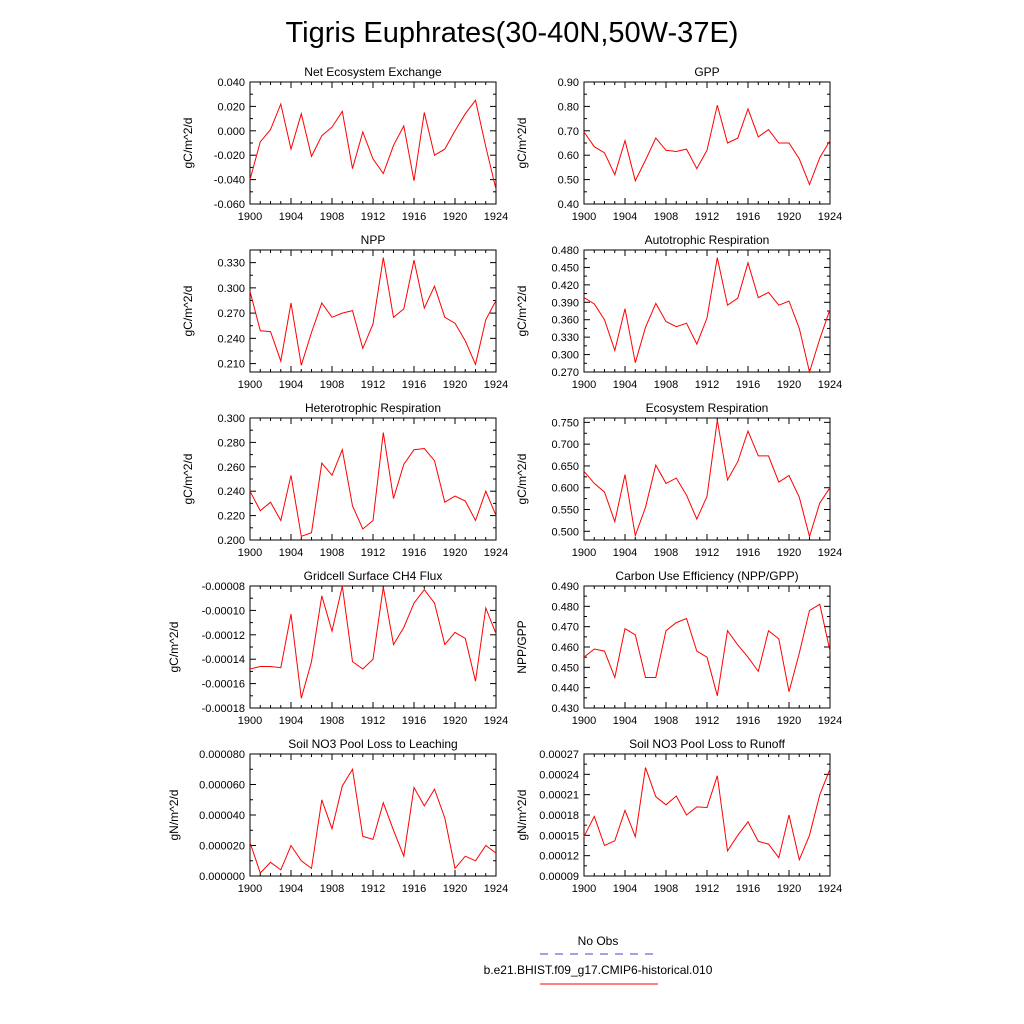 Image resolution: width=1024 pixels, height=1024 pixels. I want to click on y-tick-label: 0.420, so click(565, 286).